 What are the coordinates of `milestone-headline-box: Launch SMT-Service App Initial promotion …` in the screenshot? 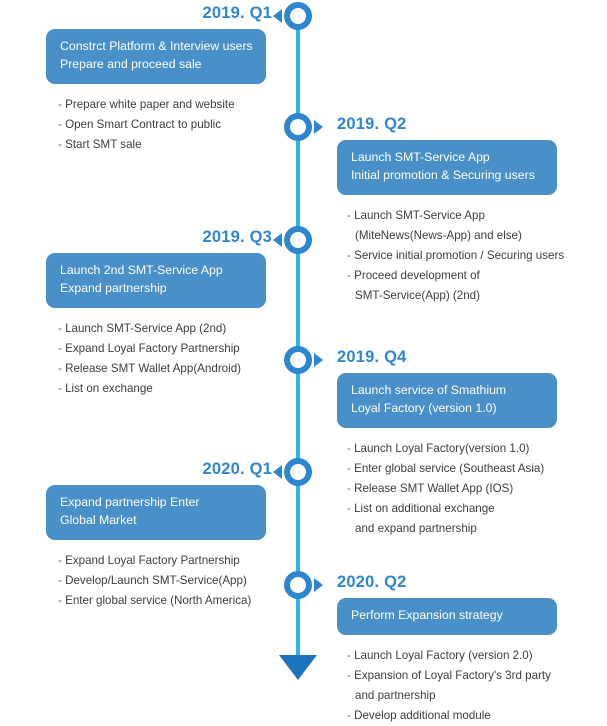 It's located at (447, 167).